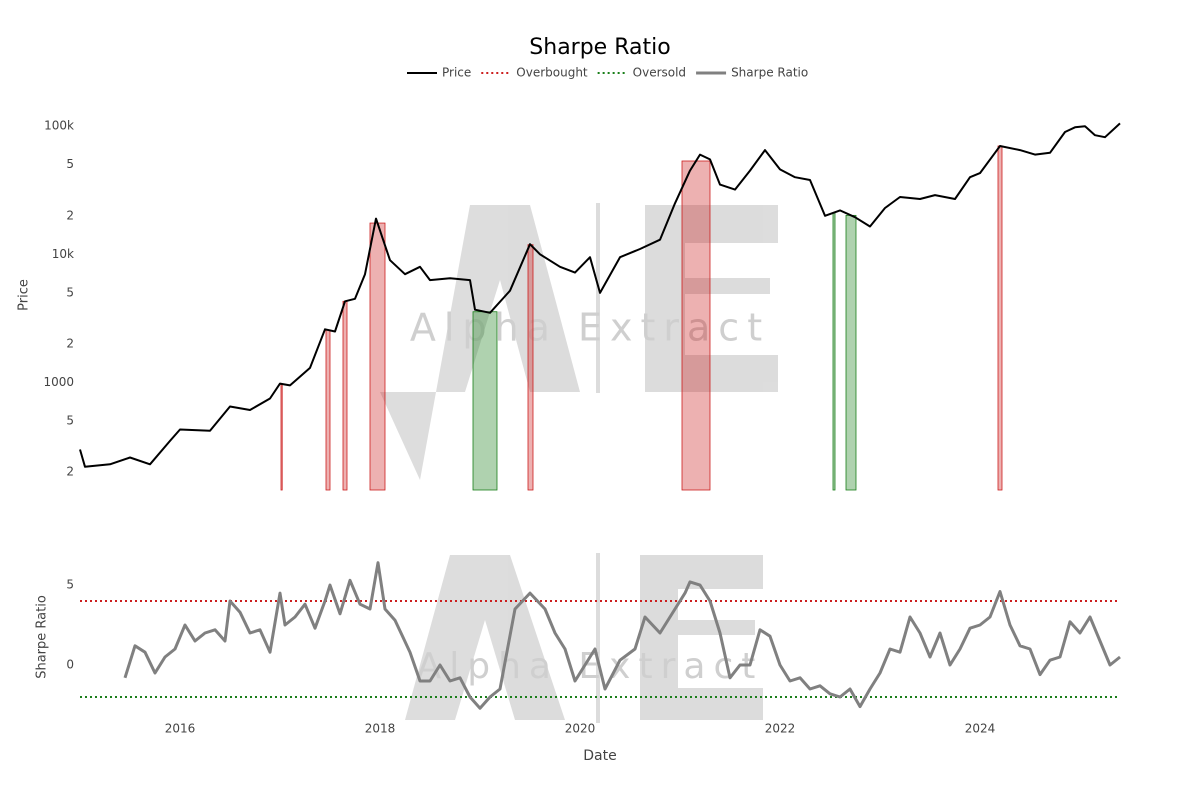  What do you see at coordinates (380, 729) in the screenshot?
I see `x-tick-label: 2018` at bounding box center [380, 729].